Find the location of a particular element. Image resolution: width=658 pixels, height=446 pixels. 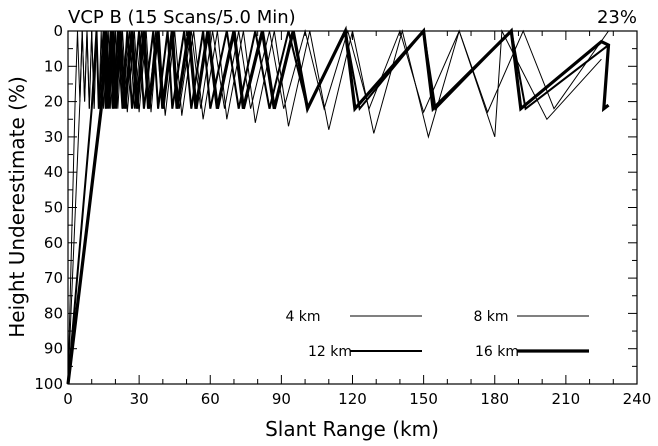

chart-title: VCP B (15 Scans/5.0 Min) is located at coordinates (182, 17).